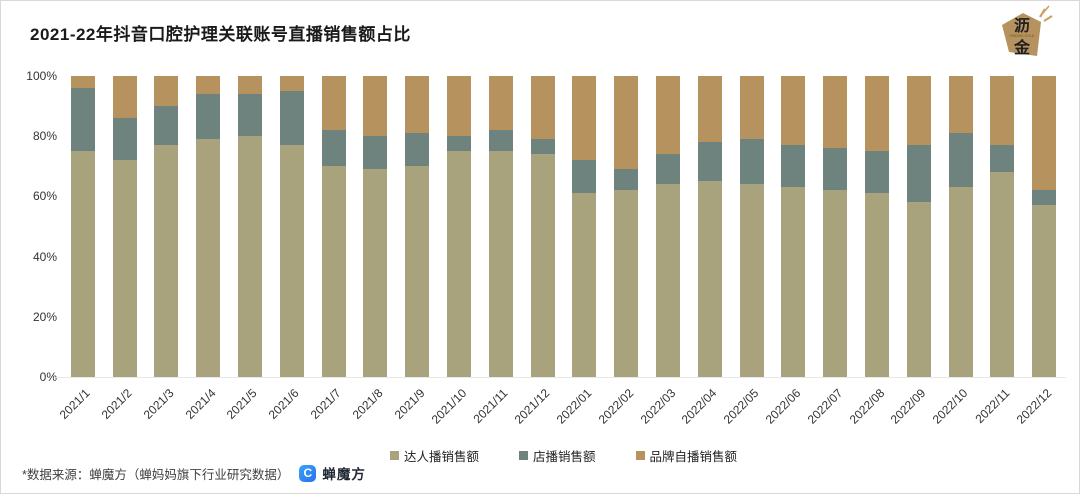 The height and width of the screenshot is (494, 1080). I want to click on x-tick-2022/07: 2022/07, so click(825, 406).